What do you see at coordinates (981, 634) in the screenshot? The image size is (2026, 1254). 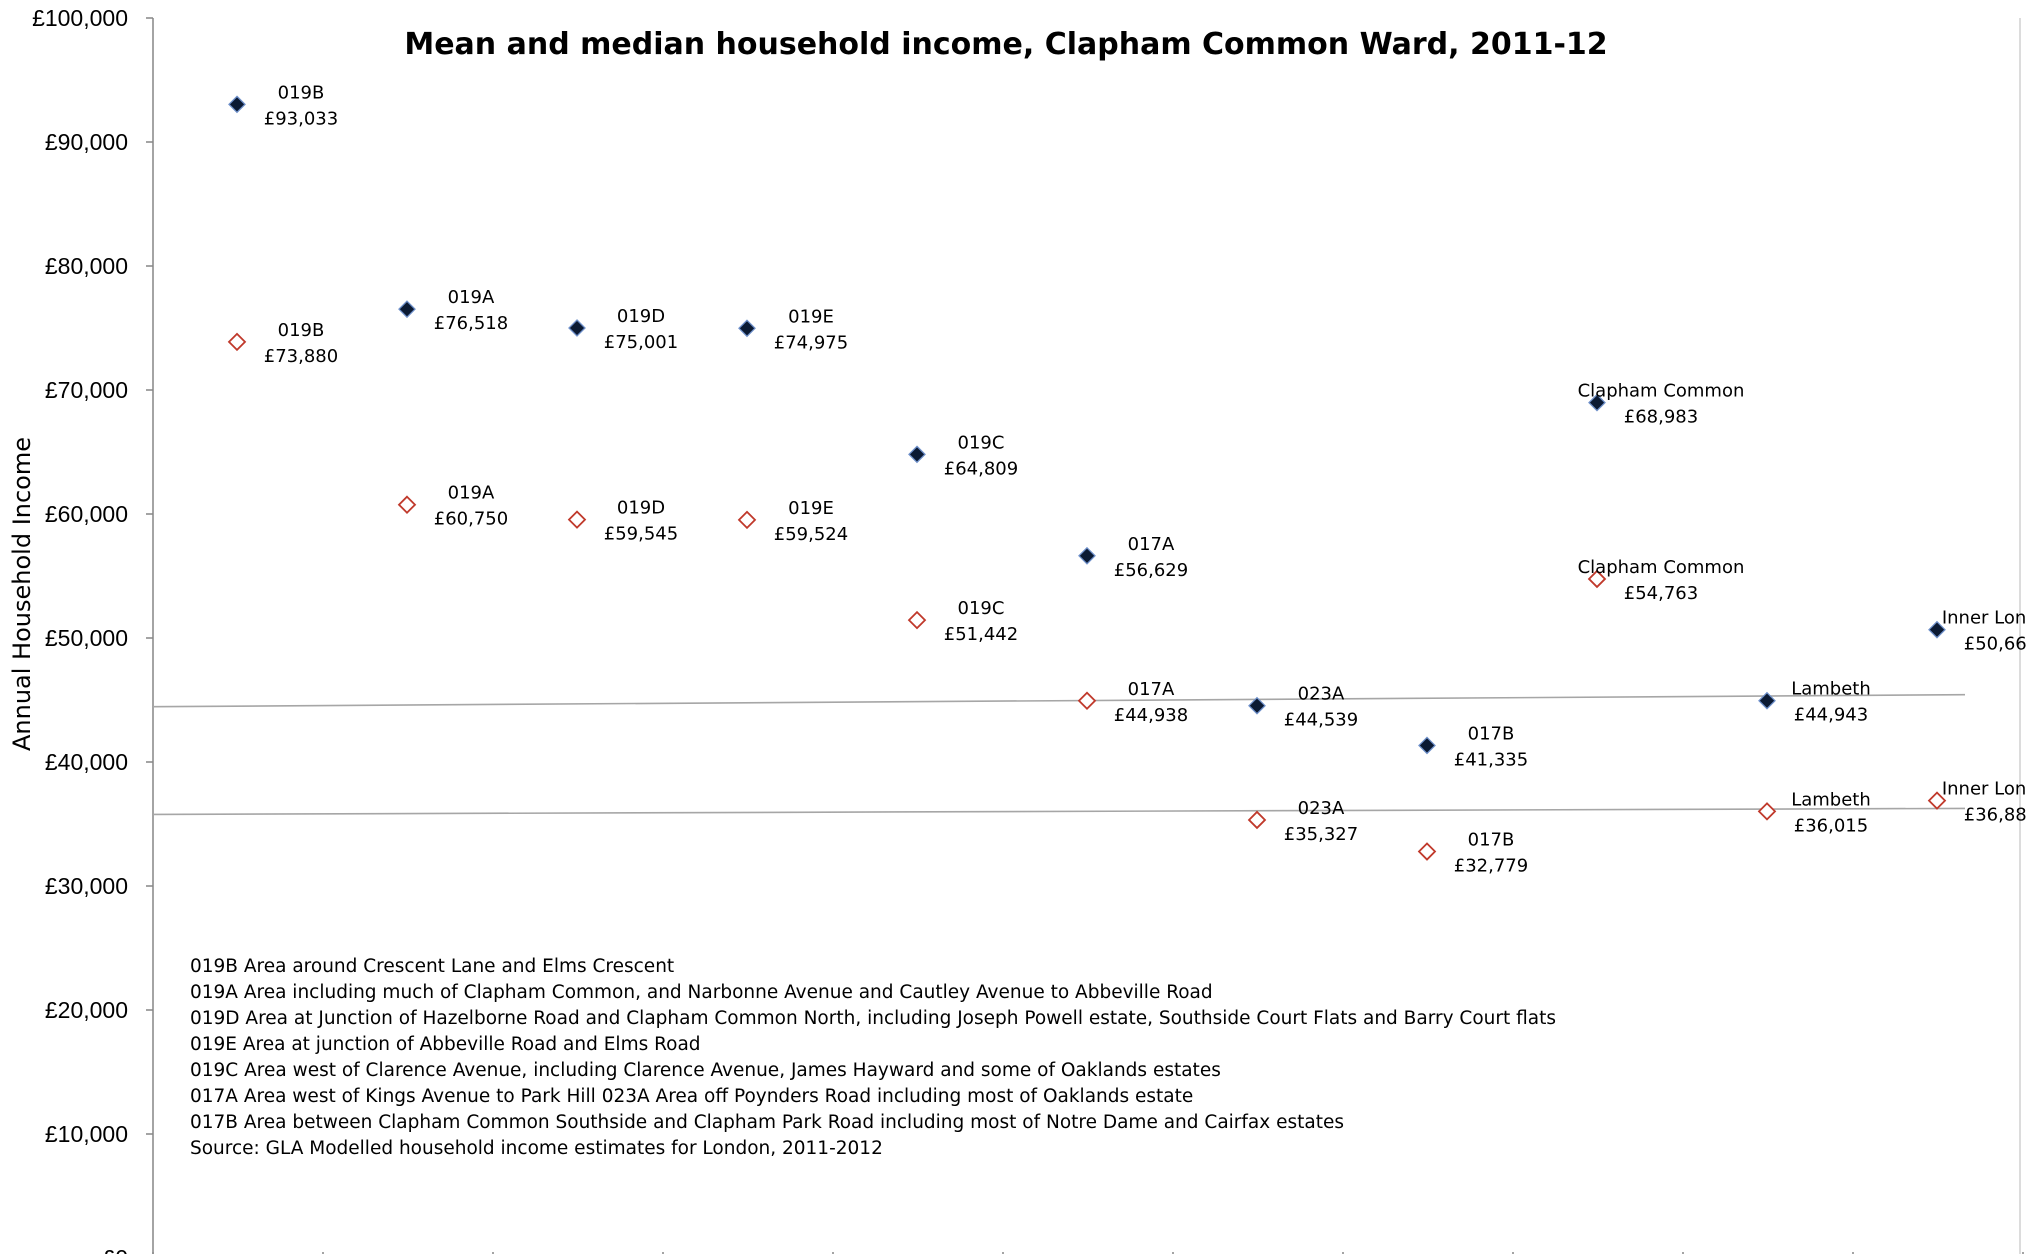 I see `point-value-label: £51,442` at bounding box center [981, 634].